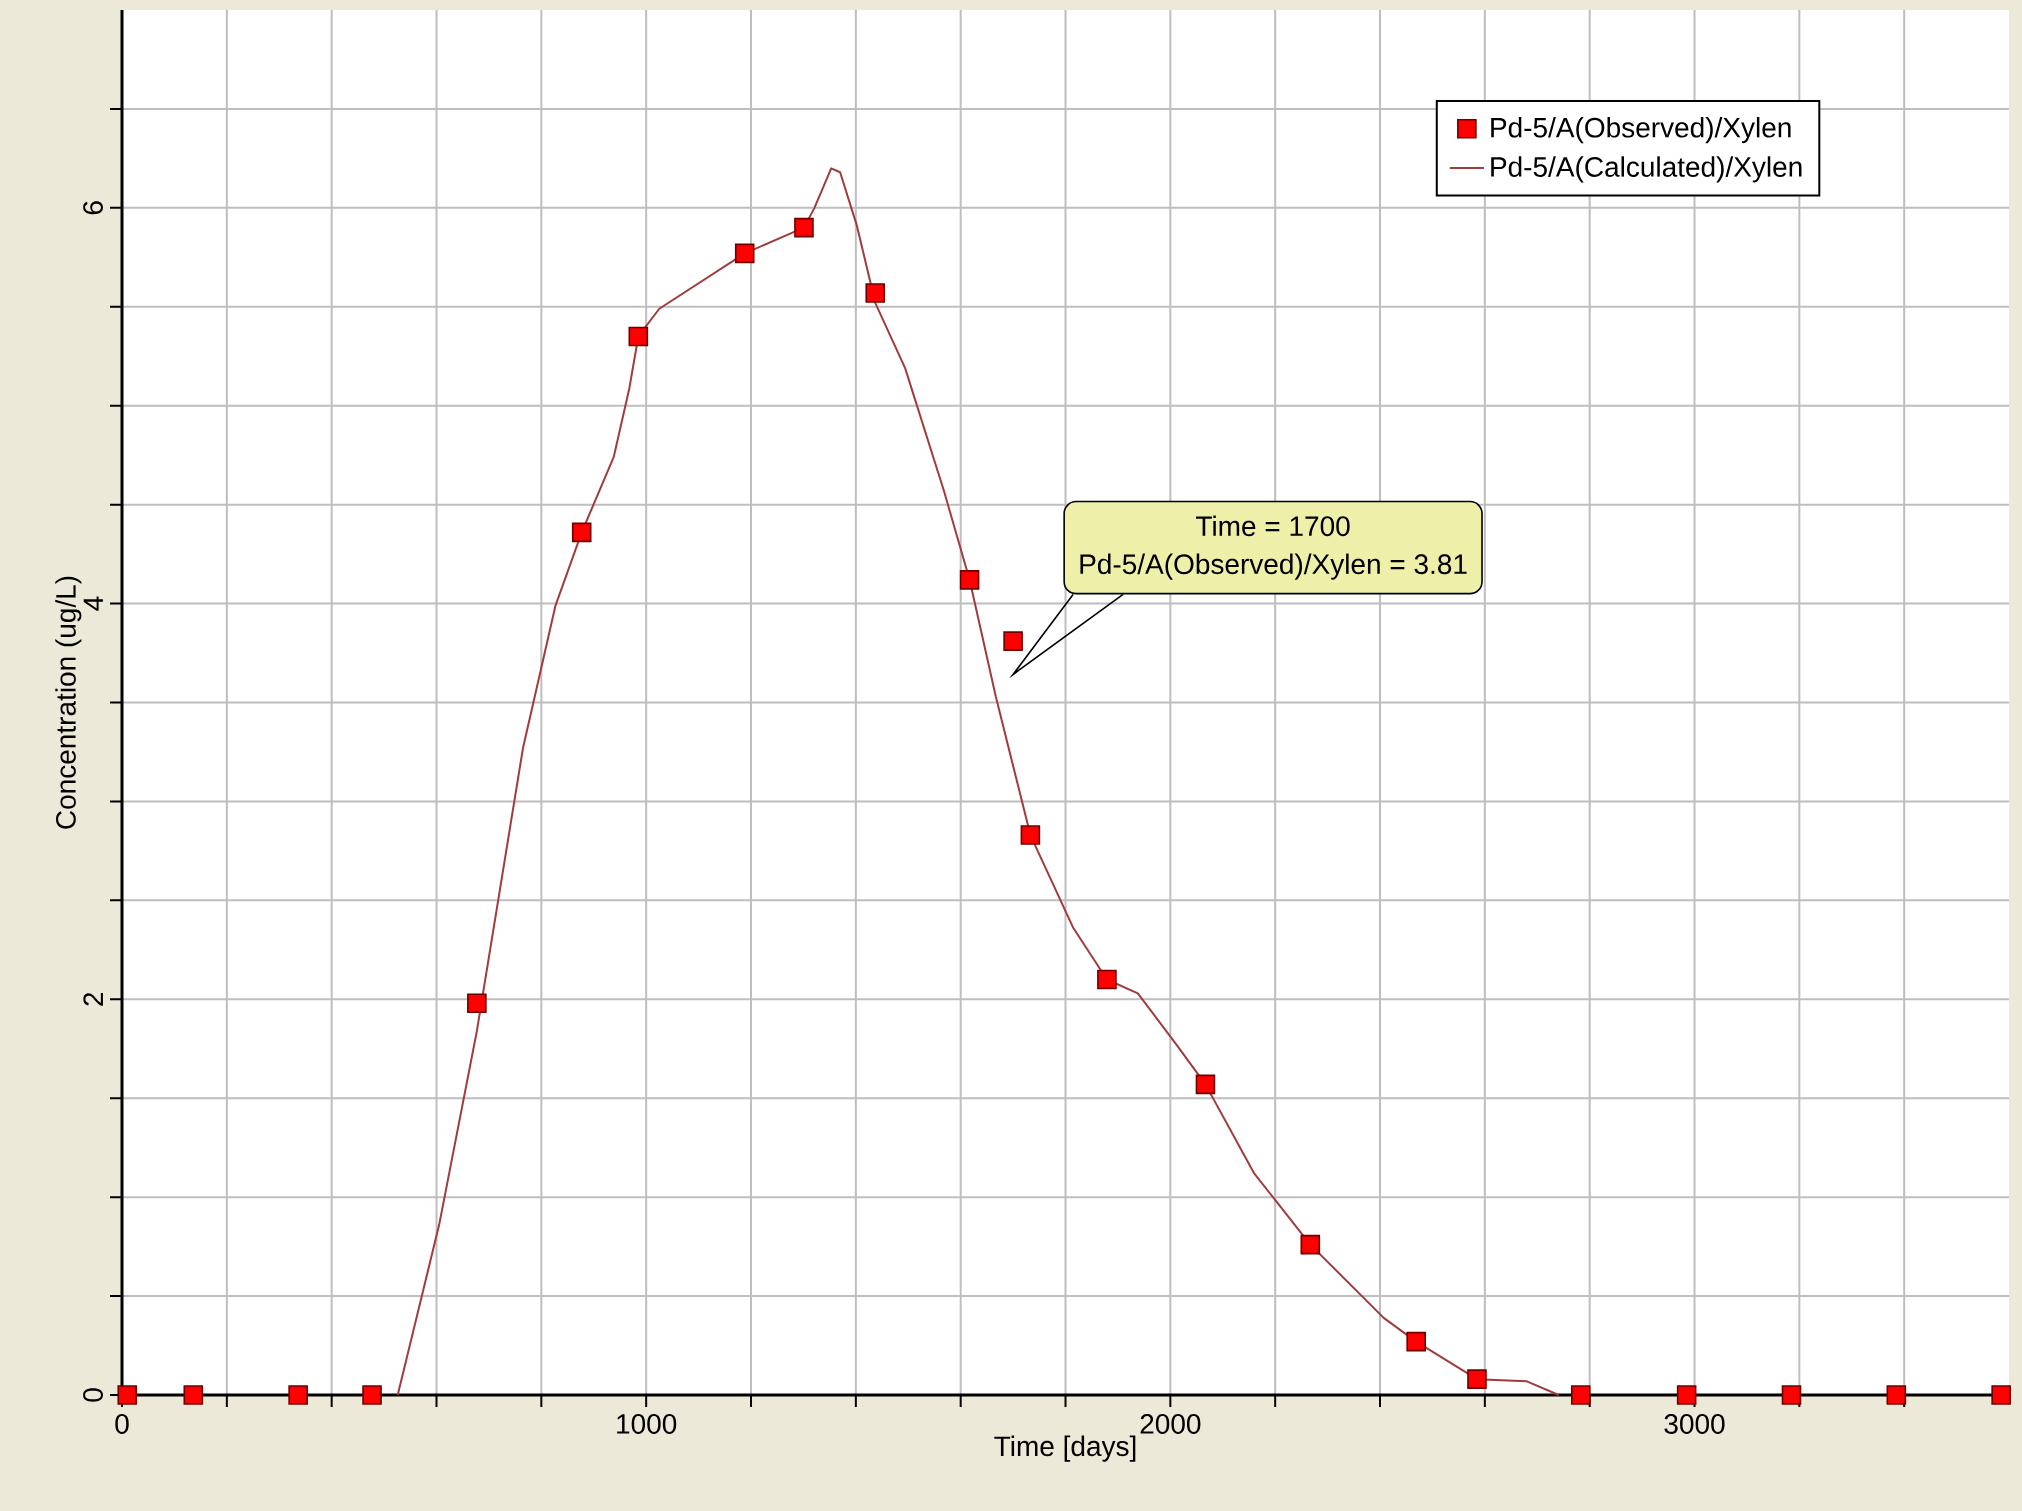 This screenshot has height=1511, width=2022. Describe the element at coordinates (68, 702) in the screenshot. I see `y-axis-title: Concentration (ug/L)` at that location.